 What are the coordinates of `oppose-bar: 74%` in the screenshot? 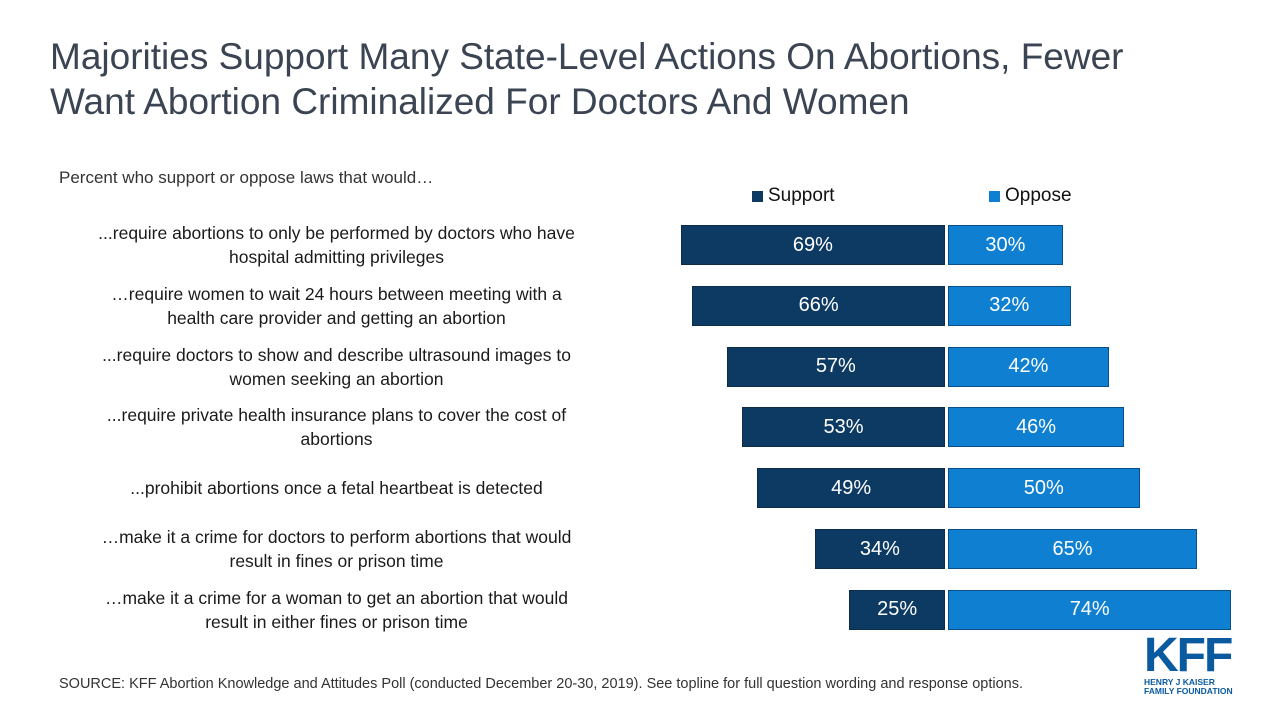 It's located at (1090, 609).